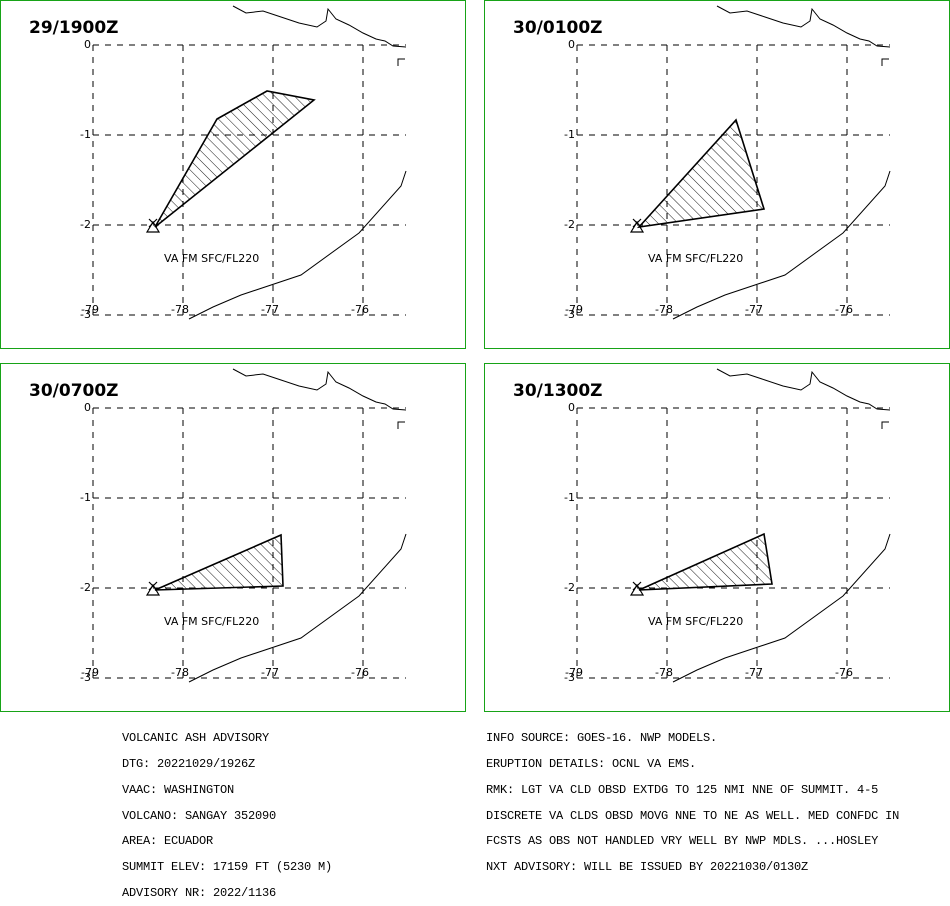 This screenshot has width=950, height=906. I want to click on advisory-line: ADVISORY NR: 2022/1136, so click(199, 892).